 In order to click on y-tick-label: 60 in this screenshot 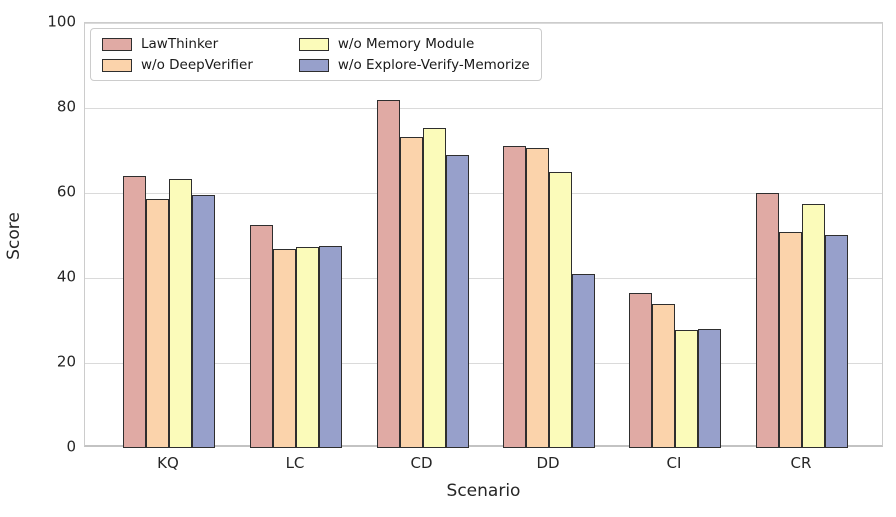, I will do `click(66, 191)`.